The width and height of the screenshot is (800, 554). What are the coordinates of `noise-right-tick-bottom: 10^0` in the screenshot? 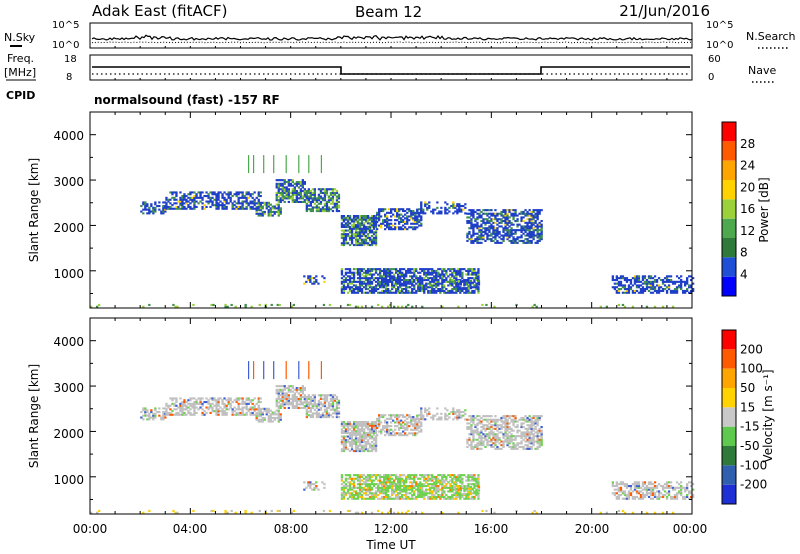 It's located at (719, 45).